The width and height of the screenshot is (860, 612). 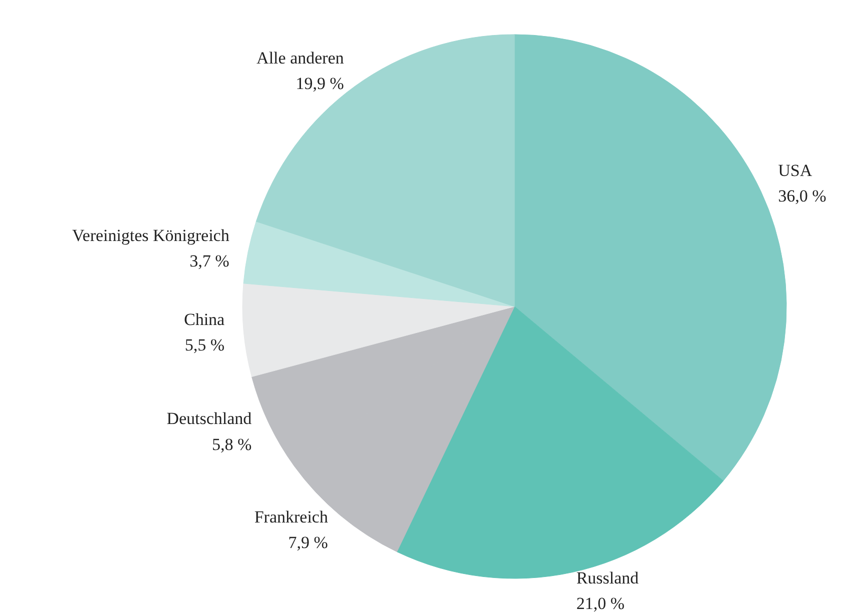 I want to click on slice-label: USA, so click(x=795, y=170).